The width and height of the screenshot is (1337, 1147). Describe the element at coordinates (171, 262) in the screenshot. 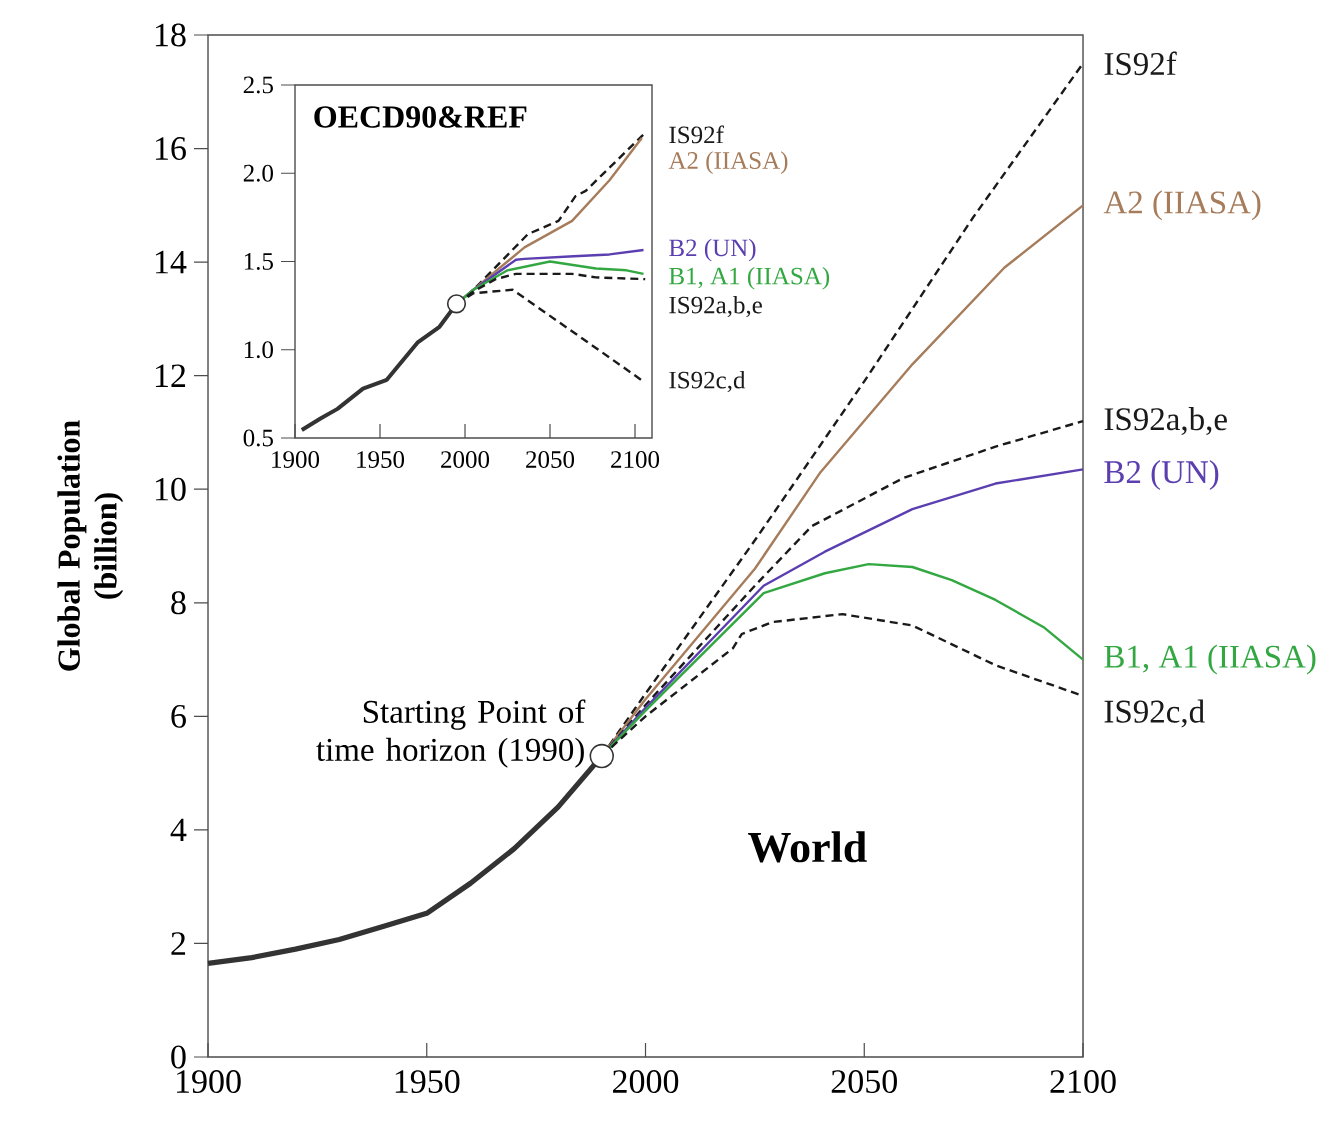

I see `y-tick-label: 14` at that location.